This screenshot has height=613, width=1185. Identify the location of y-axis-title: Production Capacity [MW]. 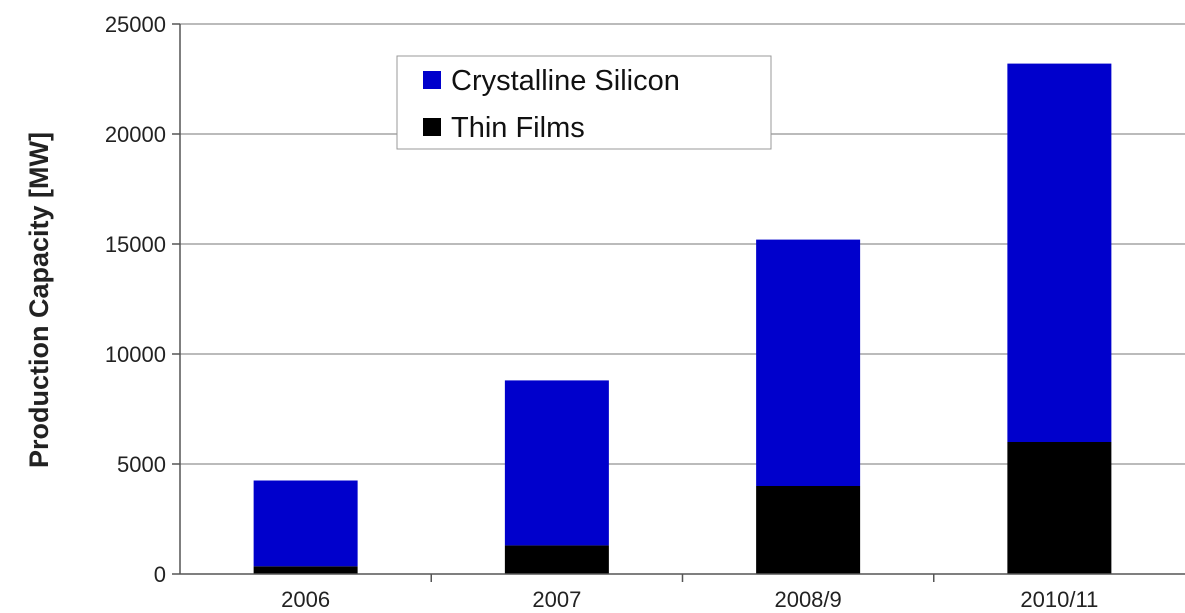
(39, 300).